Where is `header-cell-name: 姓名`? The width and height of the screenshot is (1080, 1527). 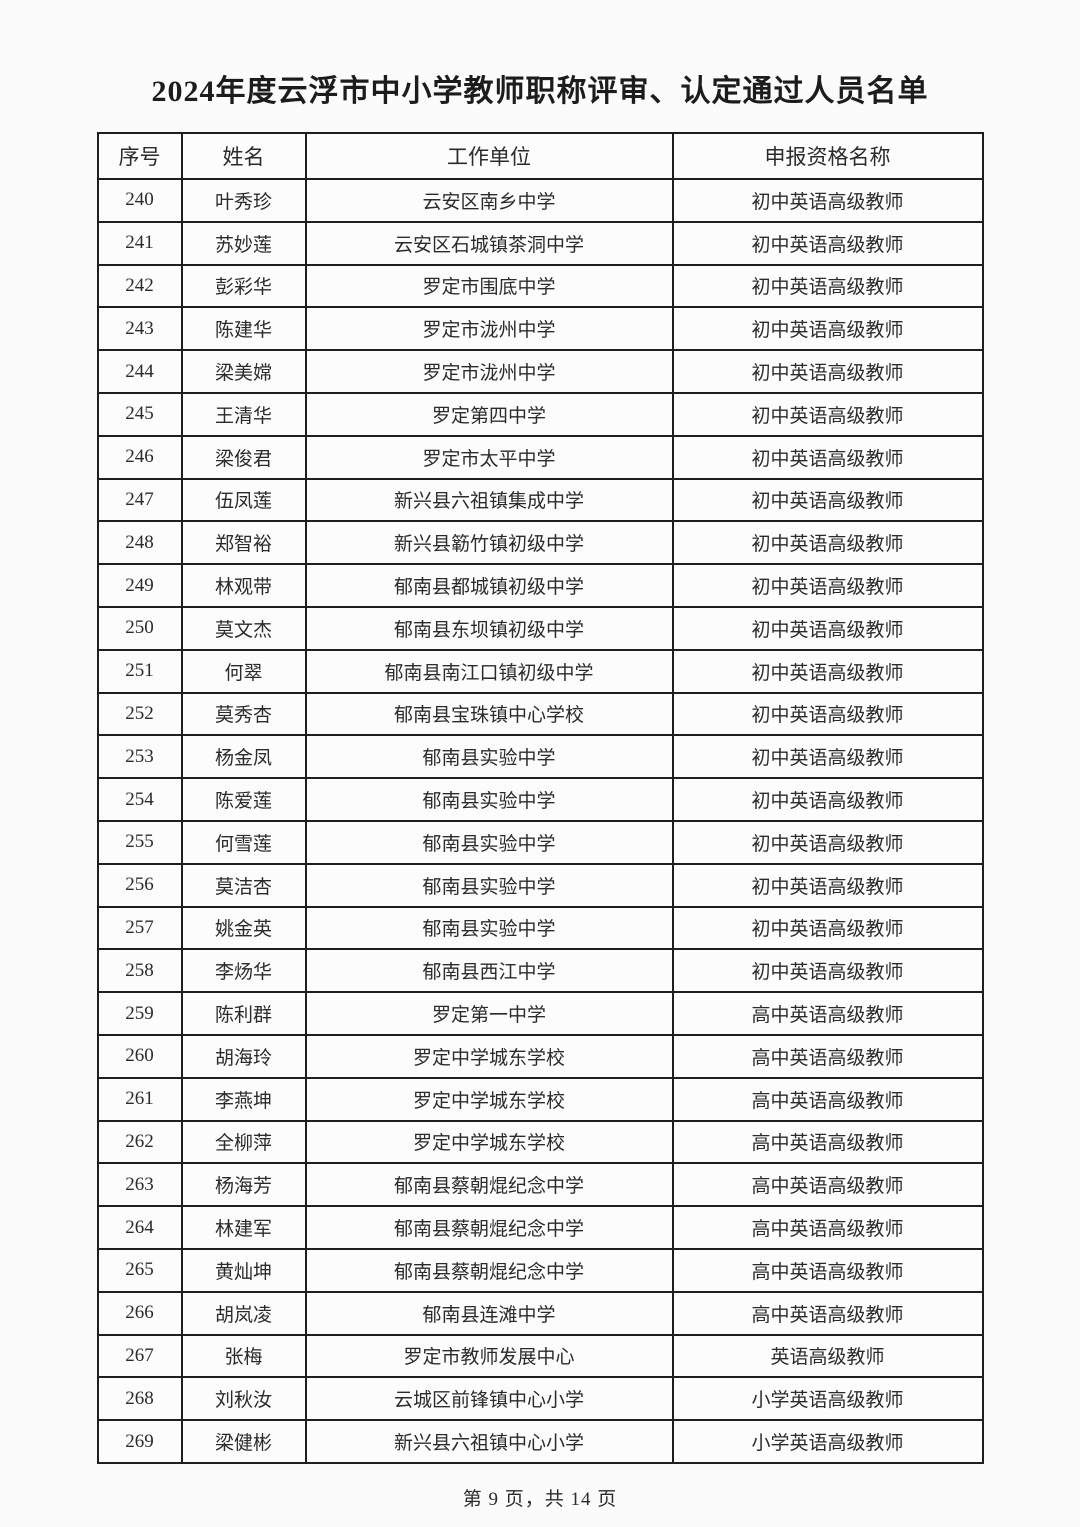 header-cell-name: 姓名 is located at coordinates (243, 156).